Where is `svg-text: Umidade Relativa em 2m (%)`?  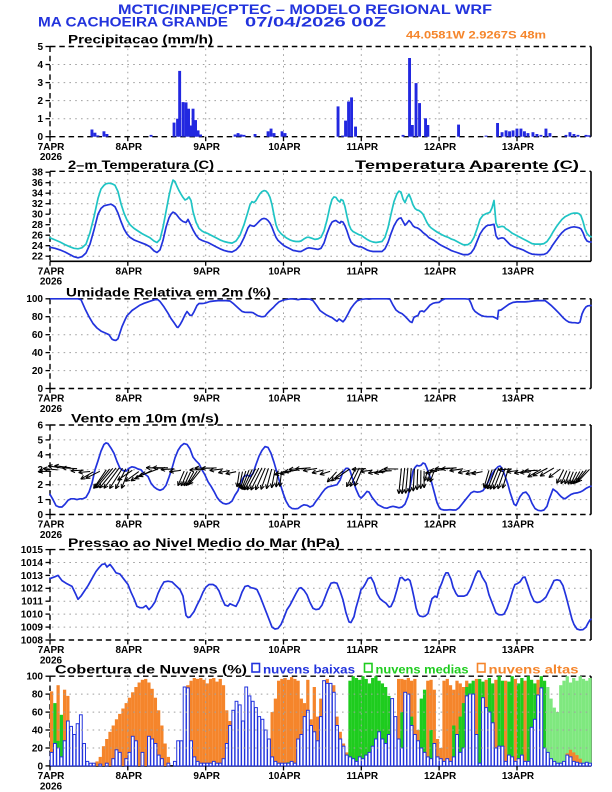 svg-text: Umidade Relativa em 2m (%) is located at coordinates (168, 293).